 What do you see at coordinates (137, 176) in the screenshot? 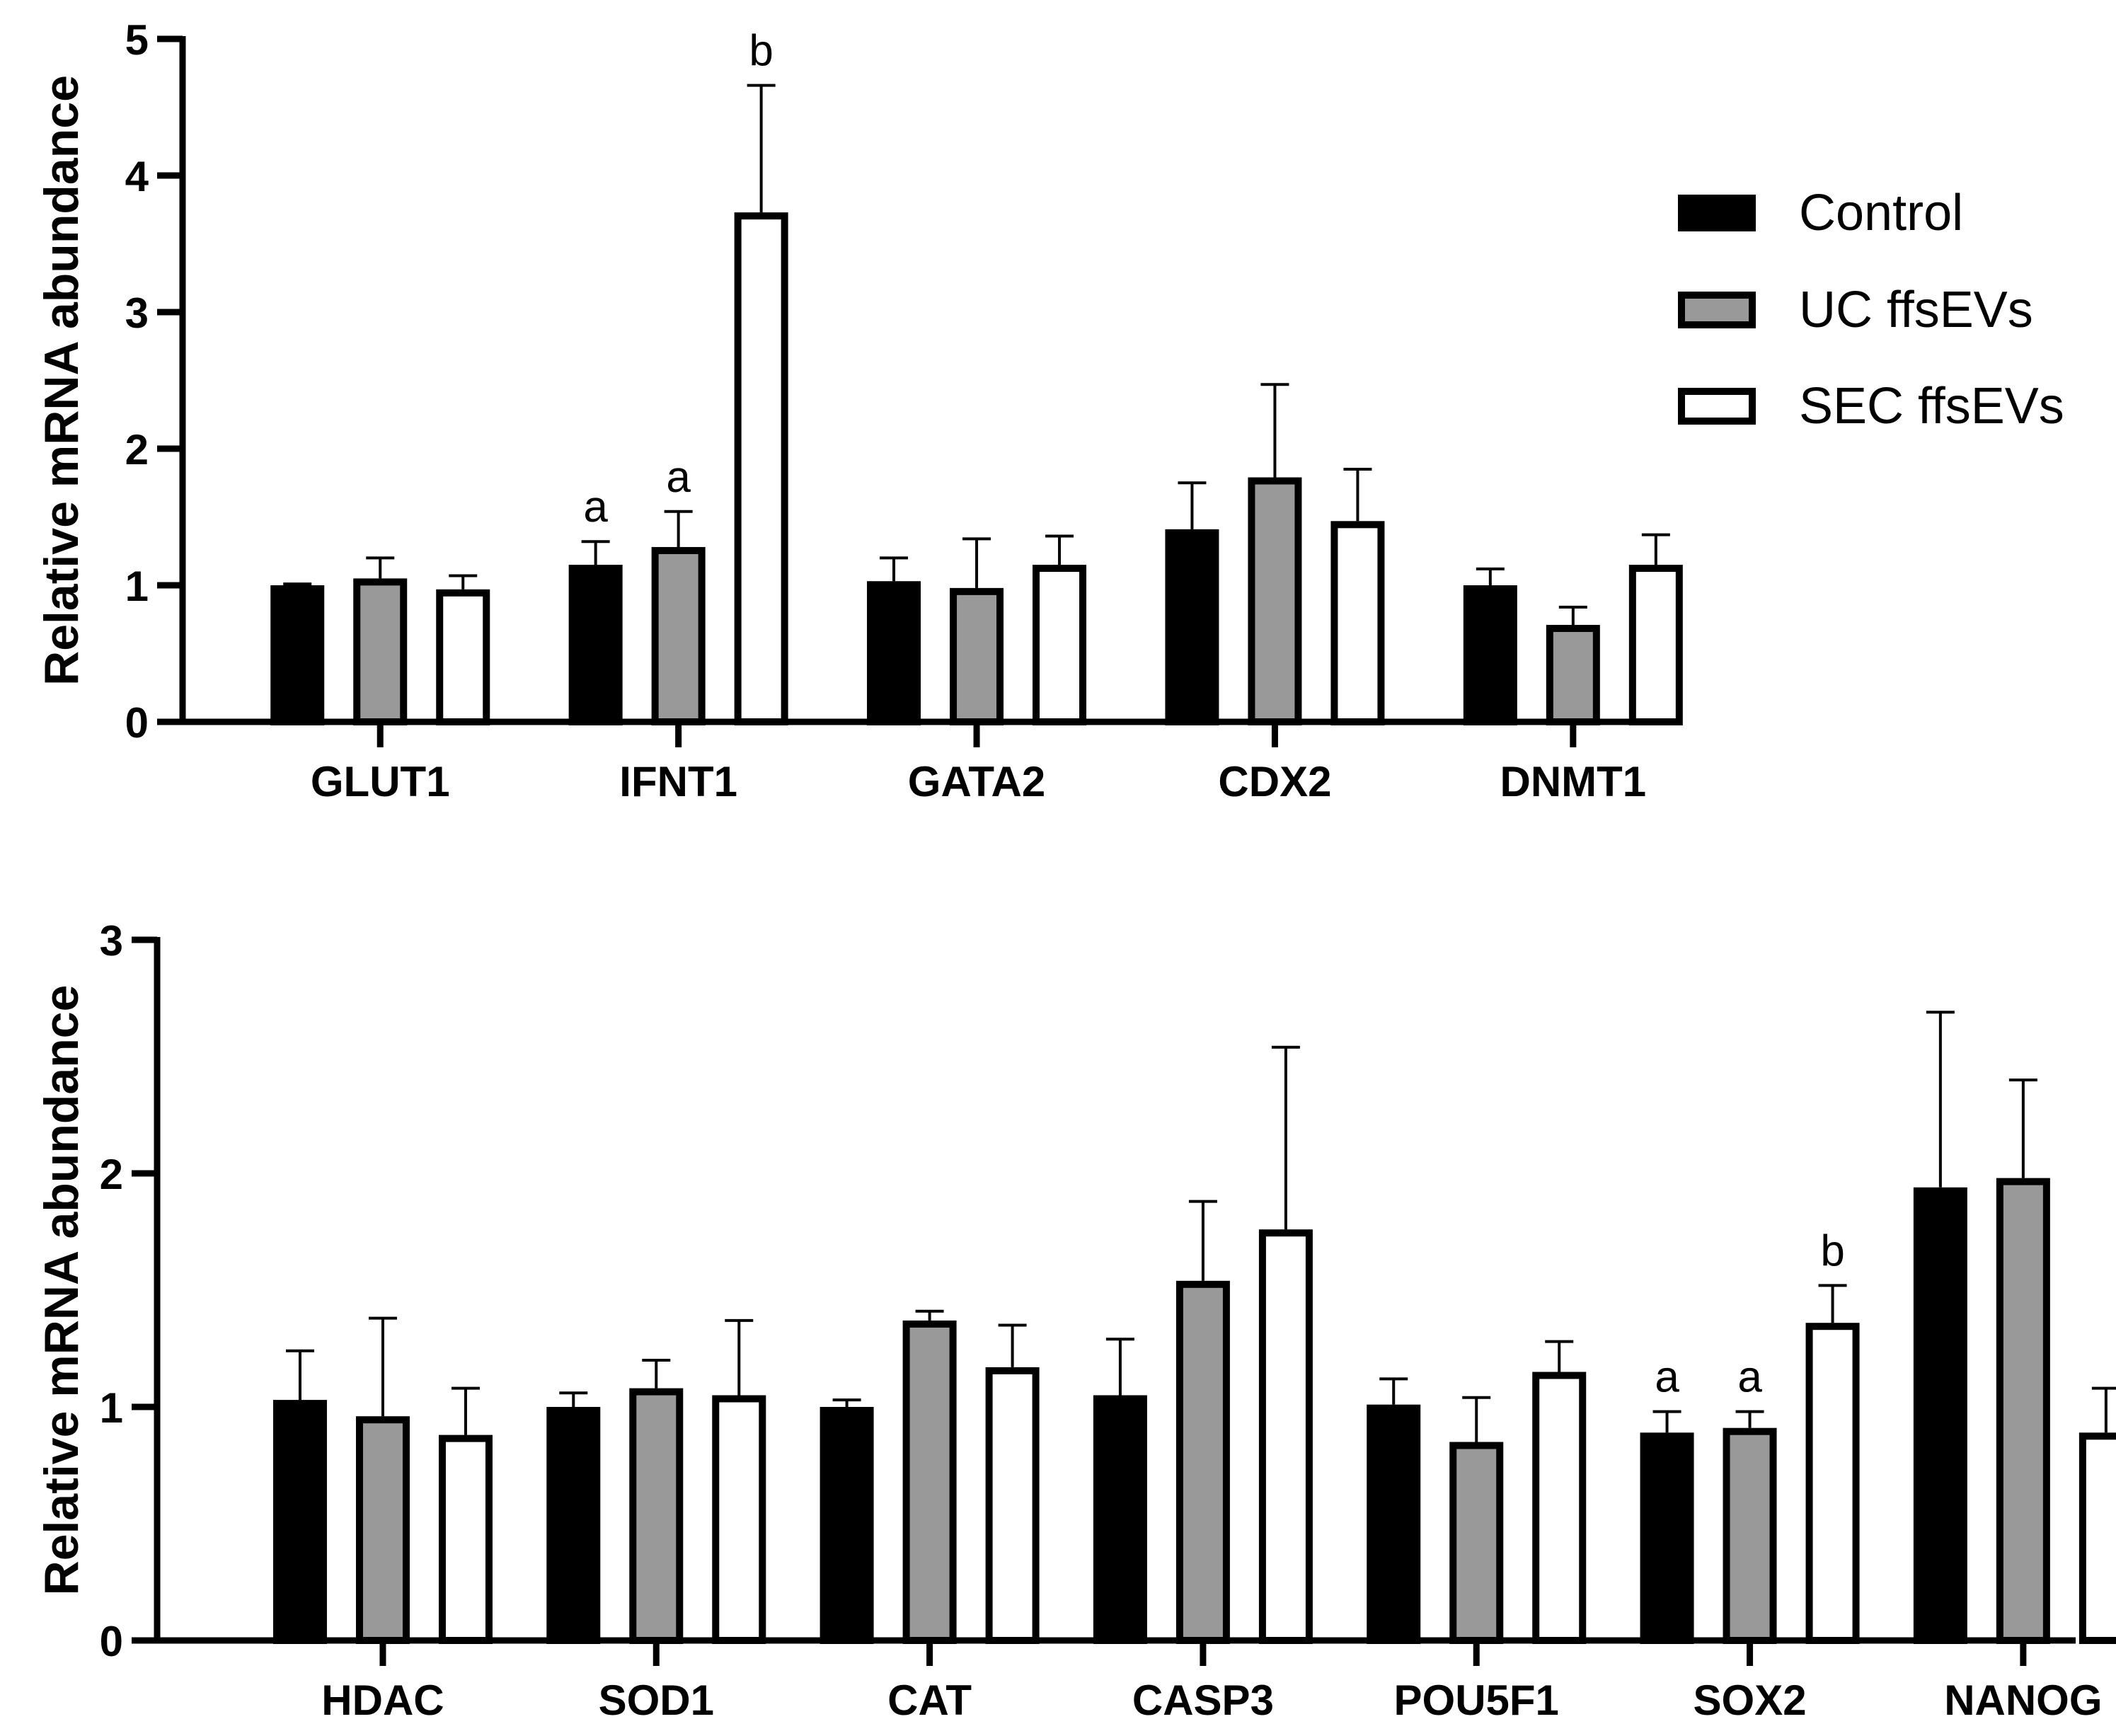
I see `y-tick-label: 4` at bounding box center [137, 176].